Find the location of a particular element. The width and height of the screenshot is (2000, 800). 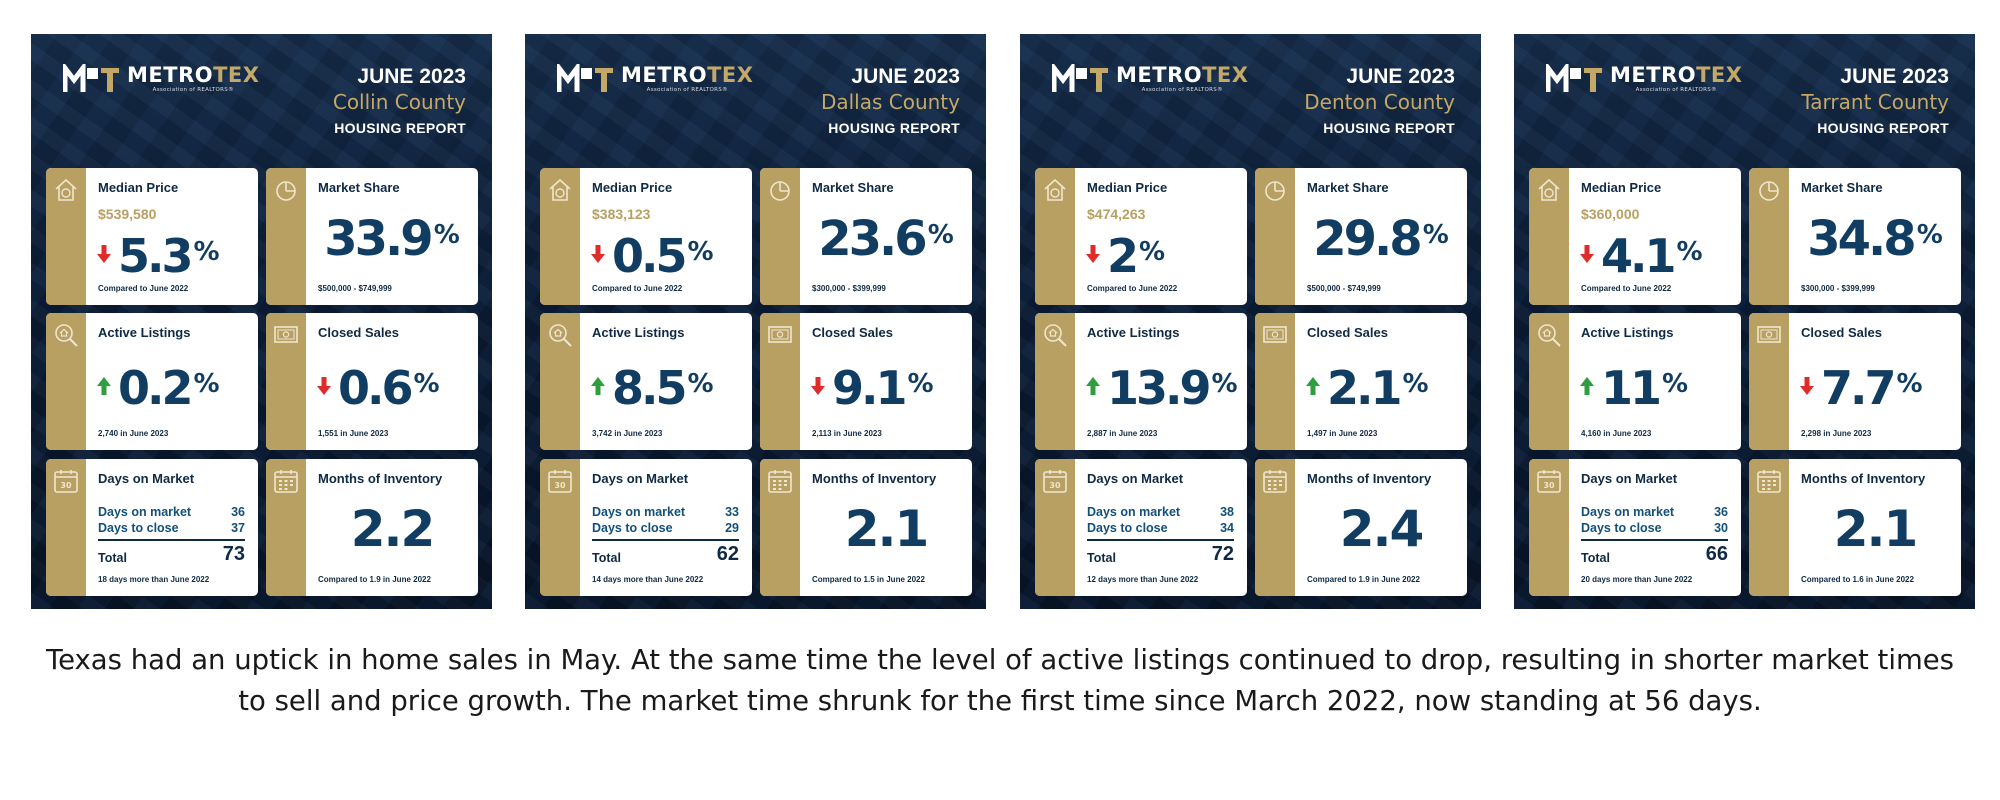

market-share-value: 29.8 is located at coordinates (1367, 239).